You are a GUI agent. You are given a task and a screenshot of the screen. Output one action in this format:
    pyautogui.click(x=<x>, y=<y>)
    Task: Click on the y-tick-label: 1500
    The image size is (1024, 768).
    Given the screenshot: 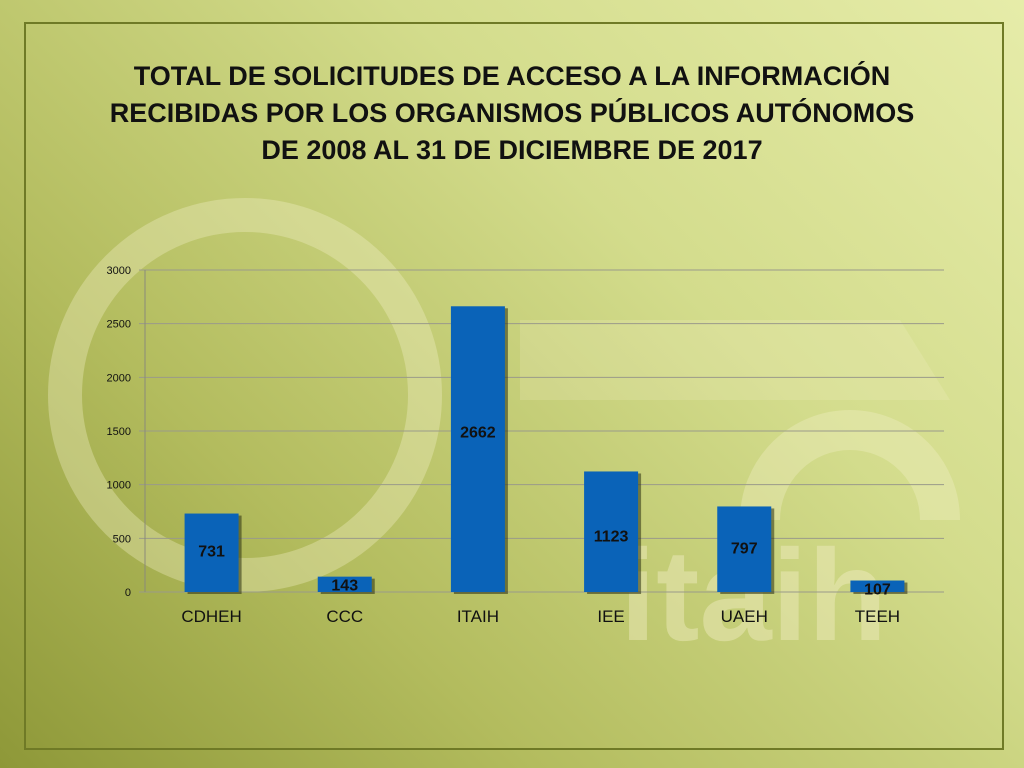 What is the action you would take?
    pyautogui.click(x=119, y=432)
    